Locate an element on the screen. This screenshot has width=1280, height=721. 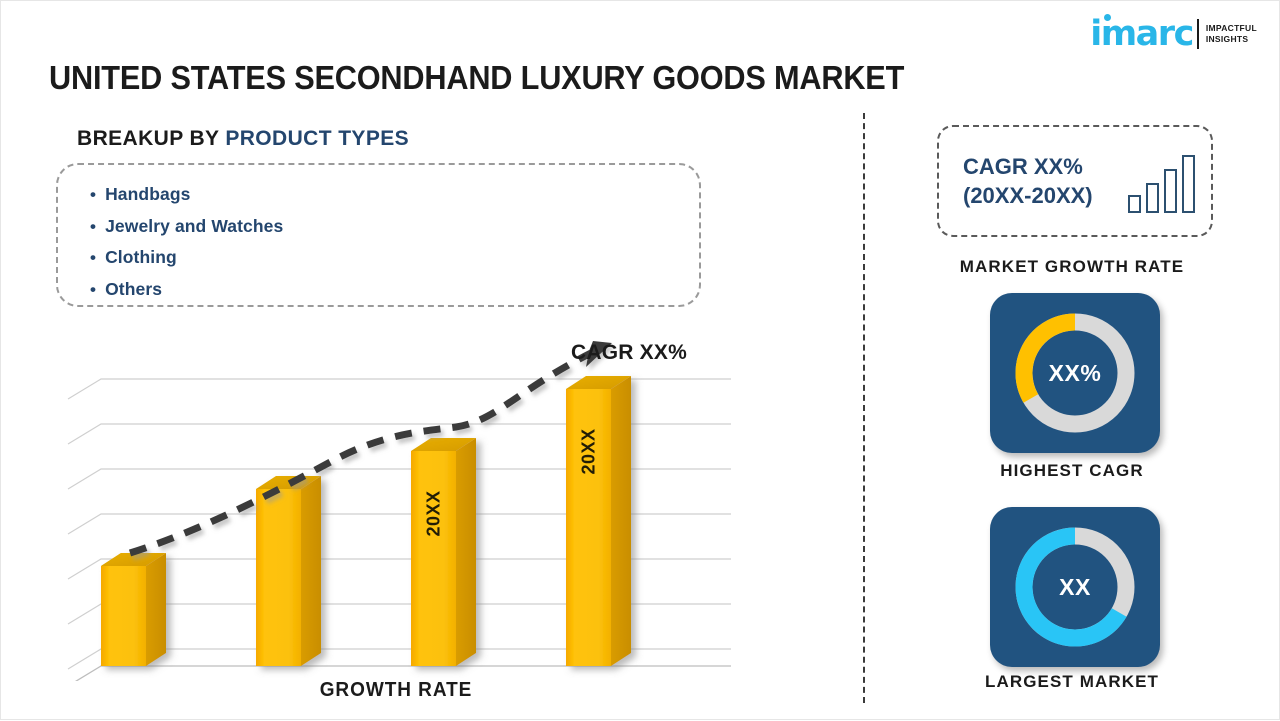
largest-market-donut is located at coordinates (1075, 587).